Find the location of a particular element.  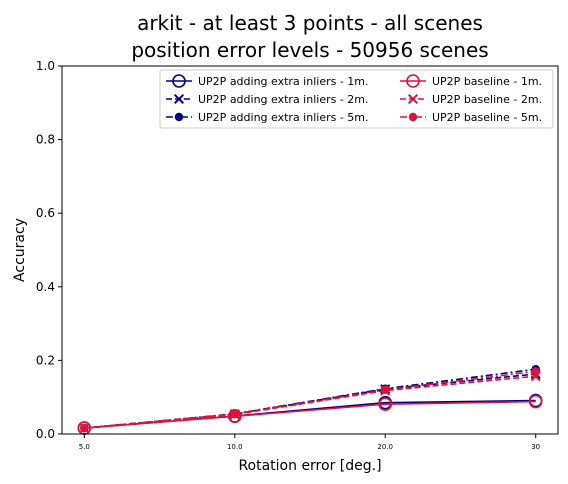

legend-entry: UP2P baseline - 2m. is located at coordinates (471, 99).